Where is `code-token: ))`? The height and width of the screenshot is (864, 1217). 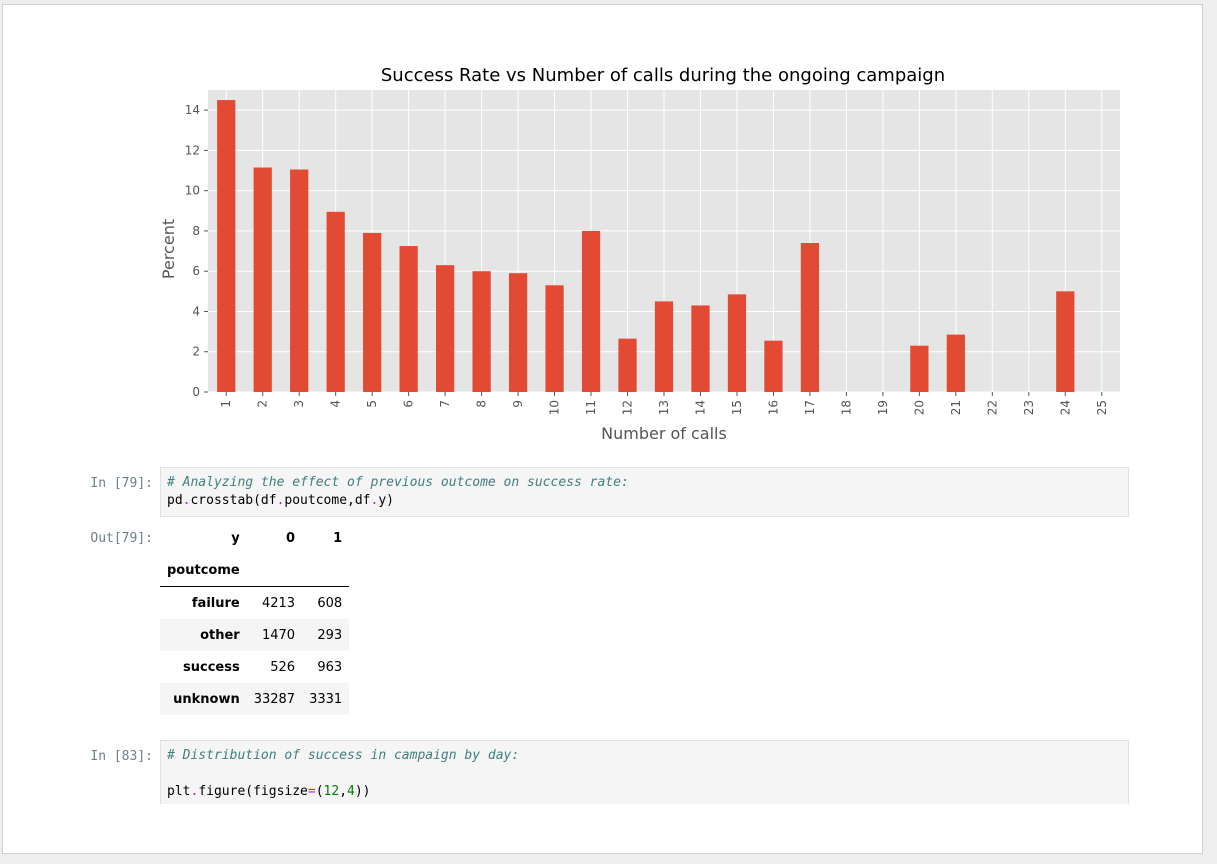
code-token: )) is located at coordinates (362, 791).